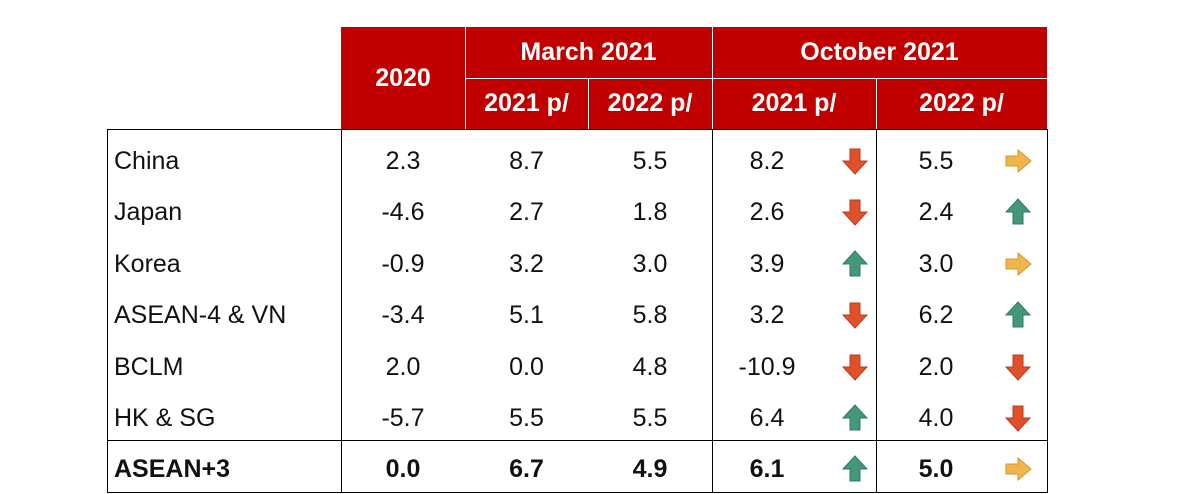  I want to click on header-2020: 2020, so click(403, 78).